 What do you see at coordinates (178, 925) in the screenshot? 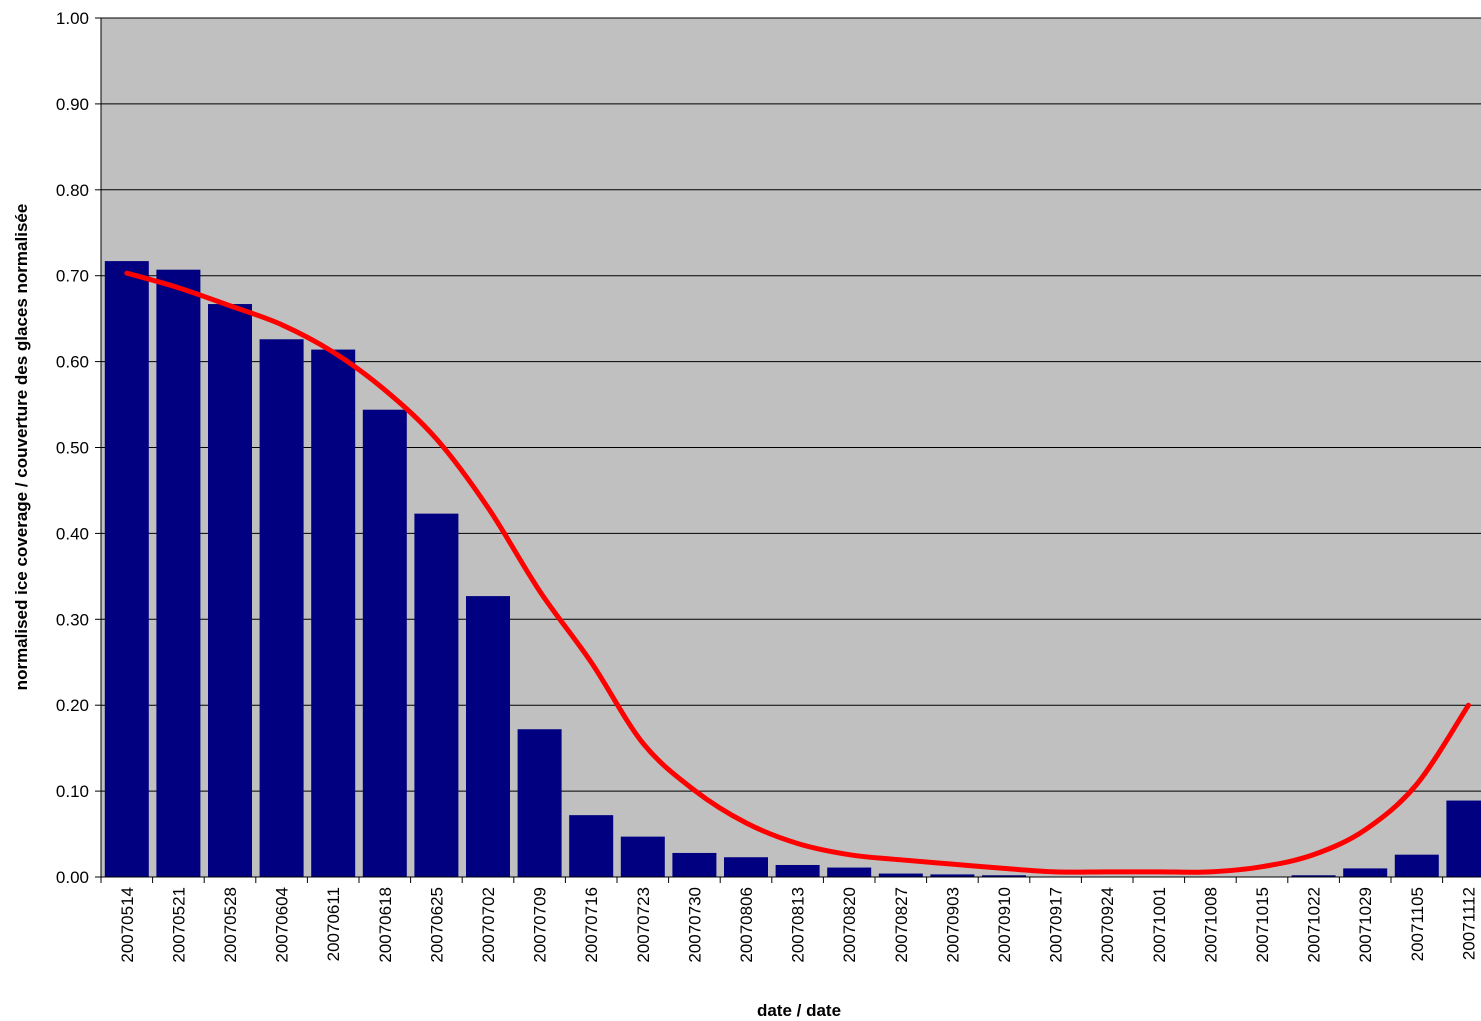
I see `x-tick-label: 20070521` at bounding box center [178, 925].